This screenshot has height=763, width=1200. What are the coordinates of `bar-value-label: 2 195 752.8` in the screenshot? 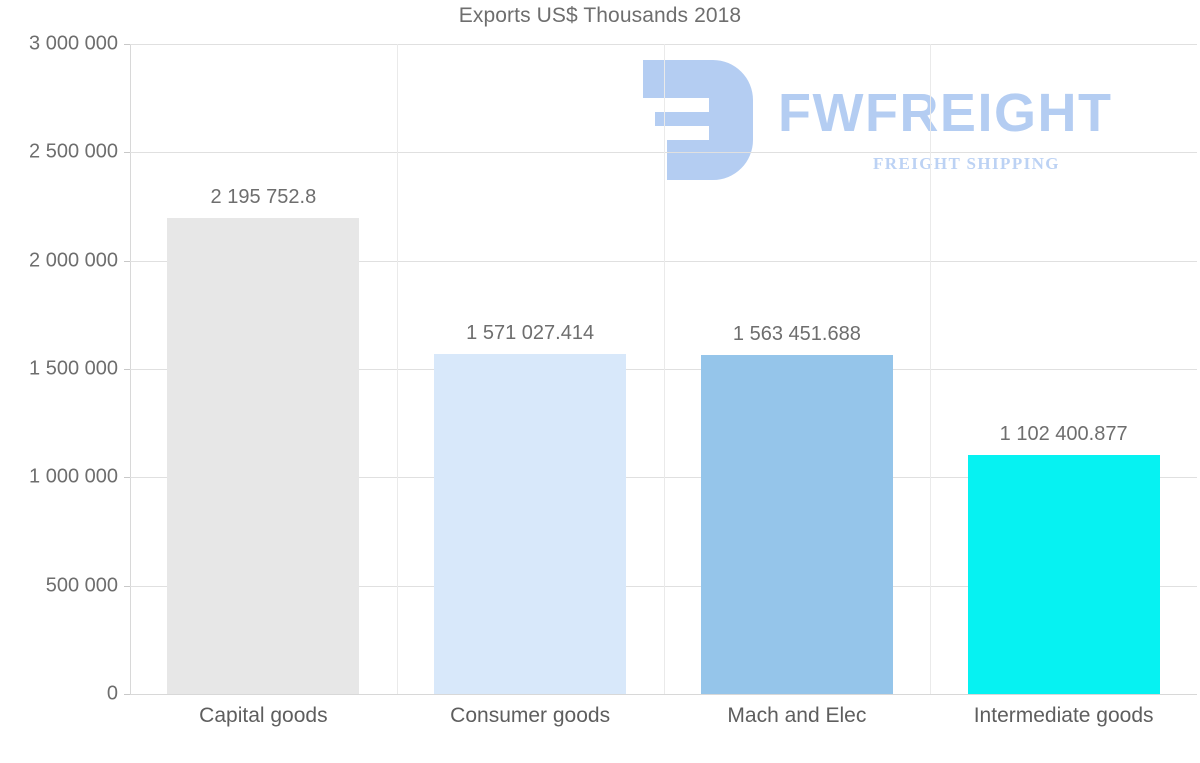 It's located at (263, 197).